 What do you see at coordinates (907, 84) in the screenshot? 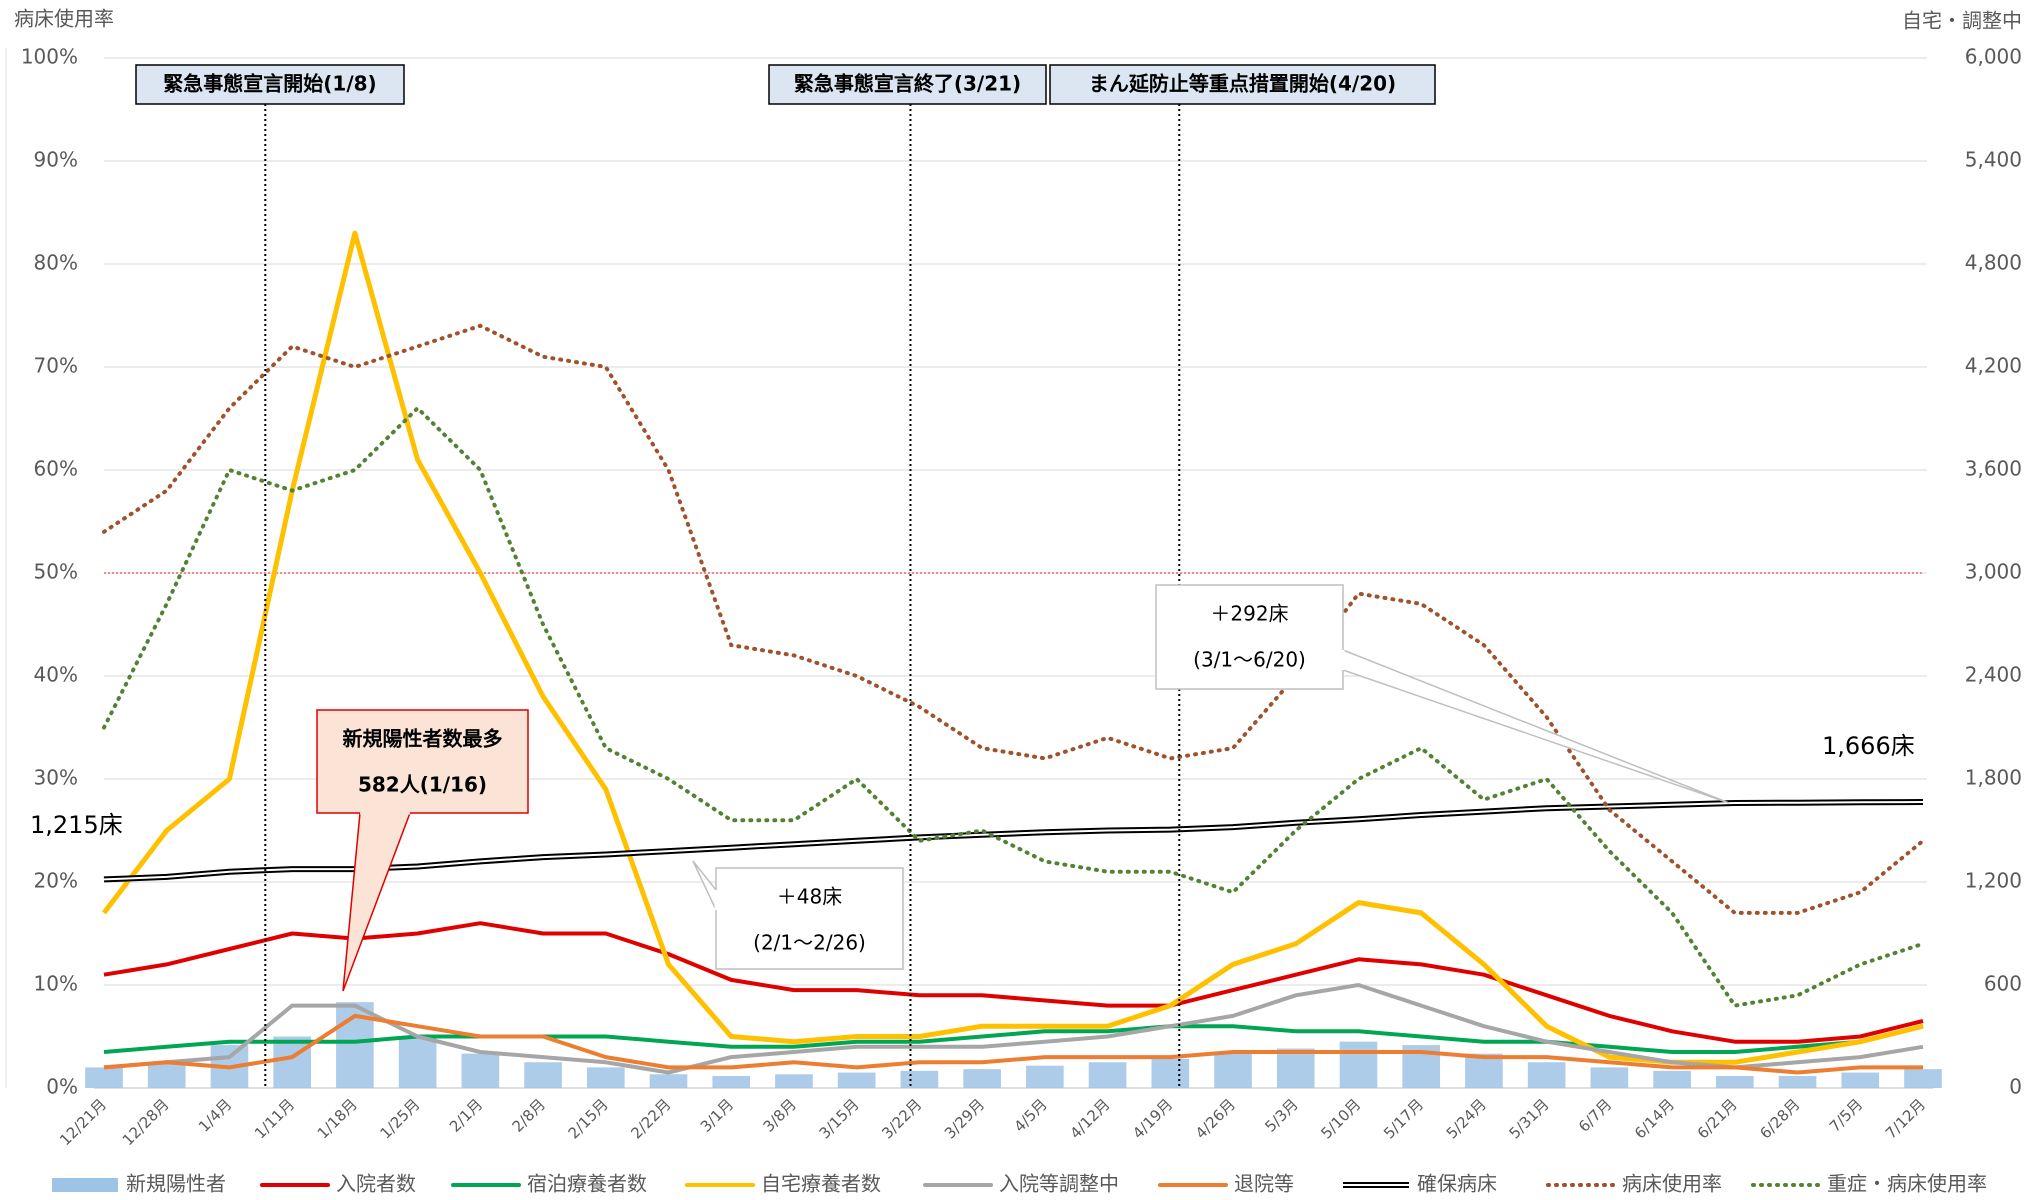
I see `event-label: 緊急事態宣言終了(3/21)` at bounding box center [907, 84].